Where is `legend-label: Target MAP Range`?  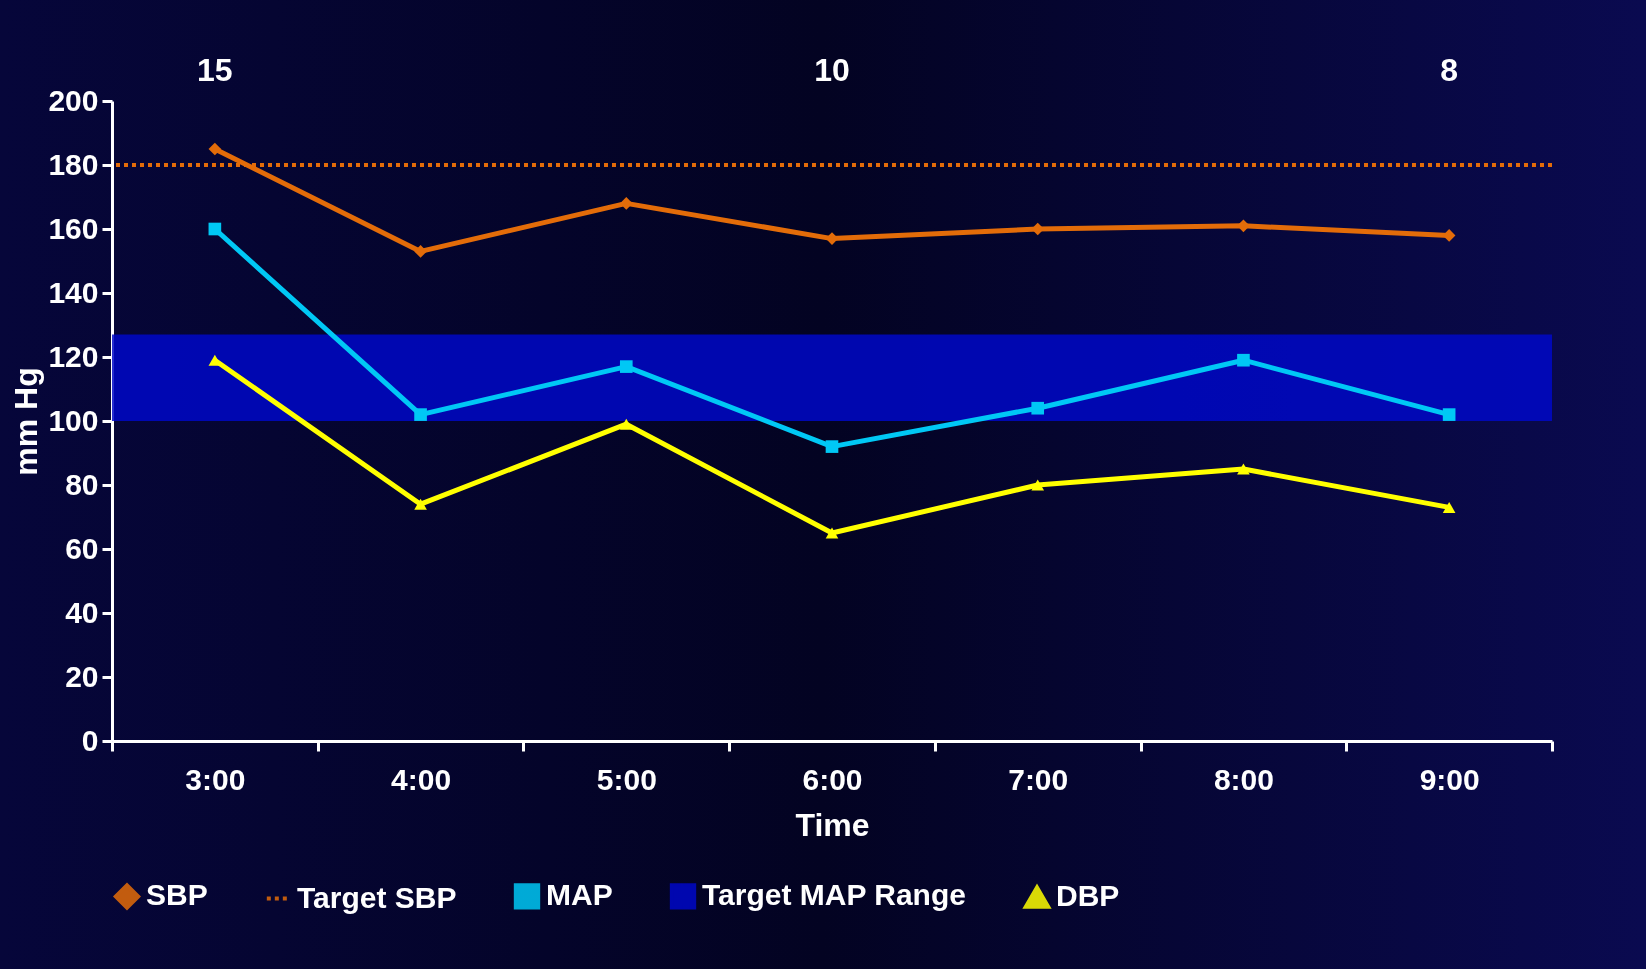
legend-label: Target MAP Range is located at coordinates (834, 895).